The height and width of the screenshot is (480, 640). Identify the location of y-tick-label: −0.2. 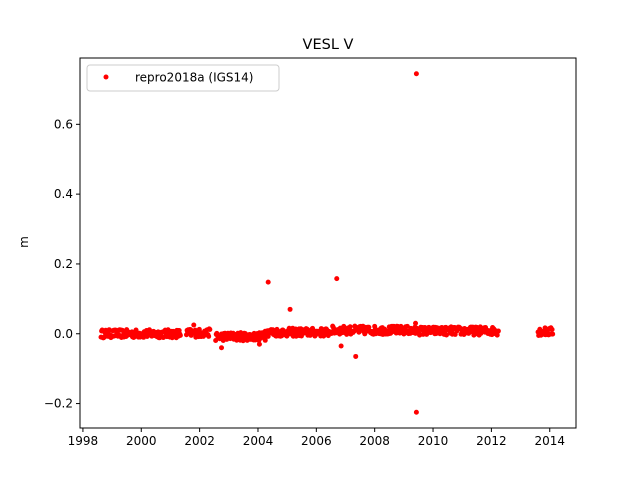
(58, 404).